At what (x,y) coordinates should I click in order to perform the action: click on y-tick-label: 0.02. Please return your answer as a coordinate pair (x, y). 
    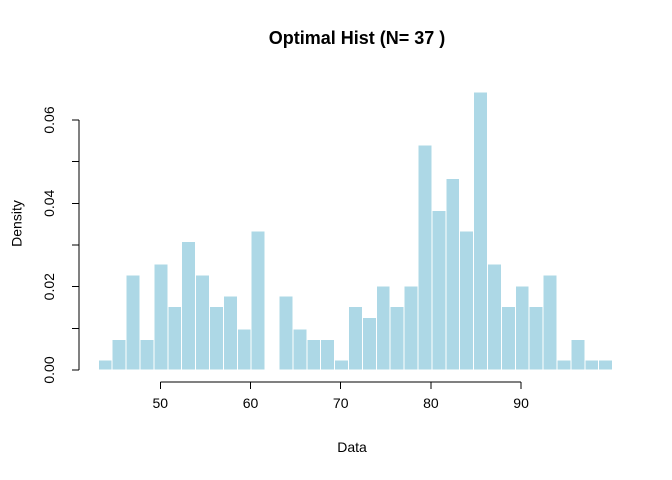
    Looking at the image, I should click on (49, 286).